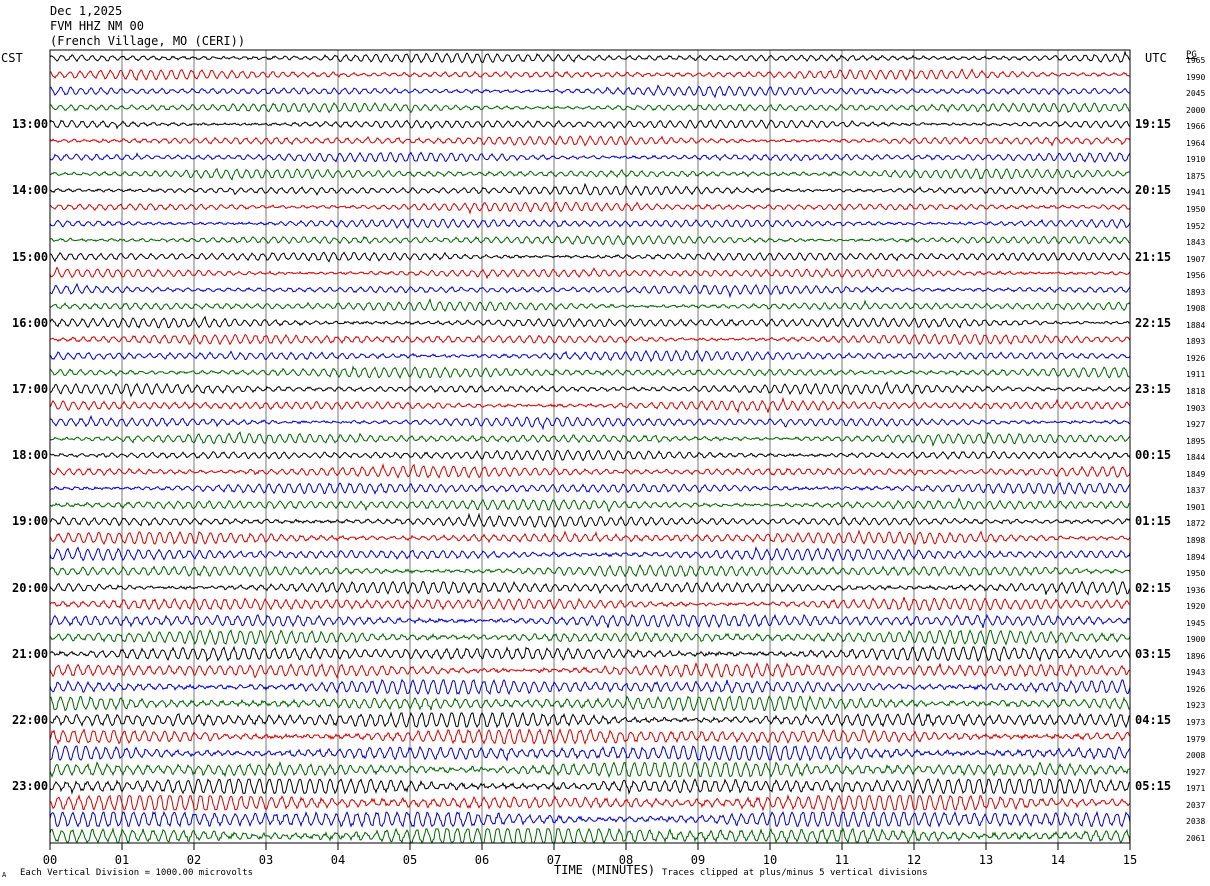 Image resolution: width=1210 pixels, height=886 pixels. What do you see at coordinates (1196, 673) in the screenshot?
I see `row-count: 1943` at bounding box center [1196, 673].